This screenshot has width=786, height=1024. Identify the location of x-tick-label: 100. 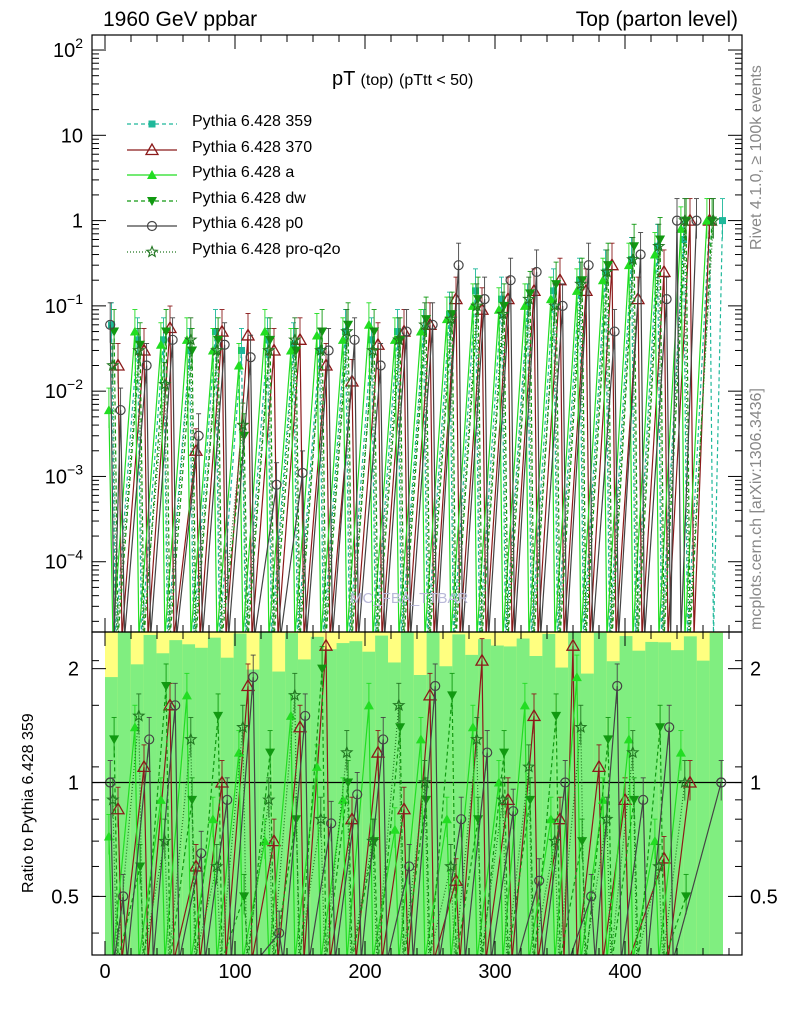
(234, 972).